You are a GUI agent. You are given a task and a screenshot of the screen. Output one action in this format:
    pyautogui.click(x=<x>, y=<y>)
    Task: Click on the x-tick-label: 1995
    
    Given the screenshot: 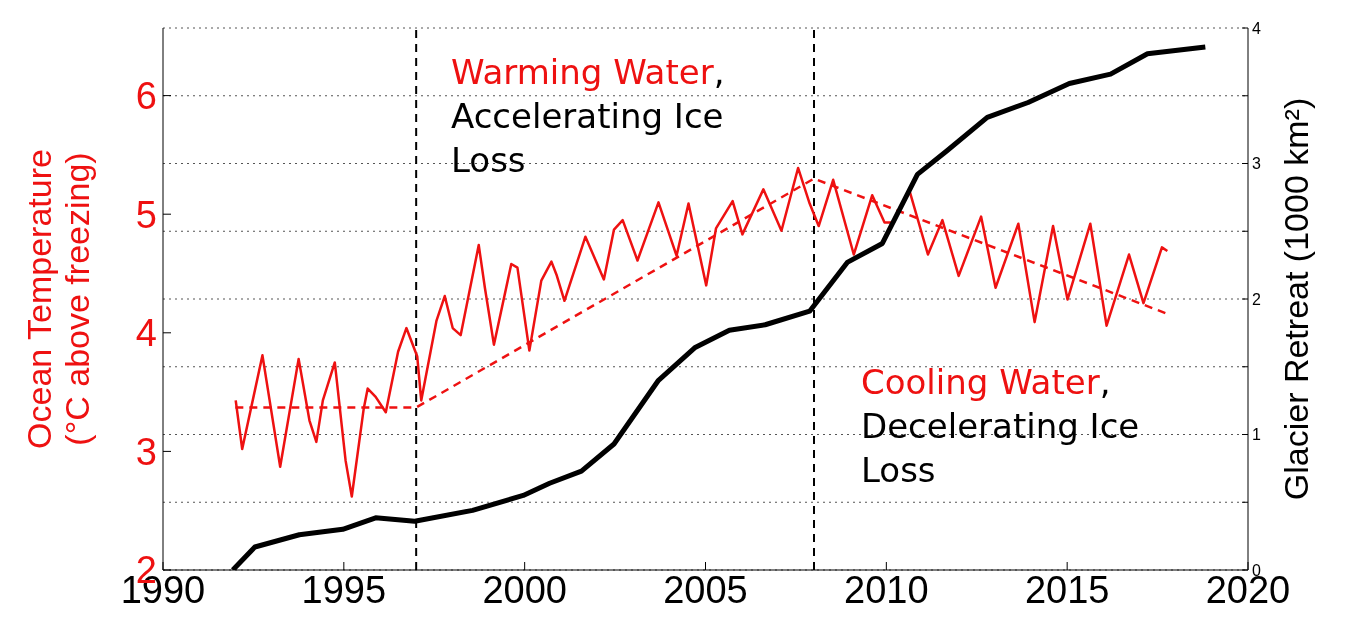 What is the action you would take?
    pyautogui.click(x=344, y=589)
    